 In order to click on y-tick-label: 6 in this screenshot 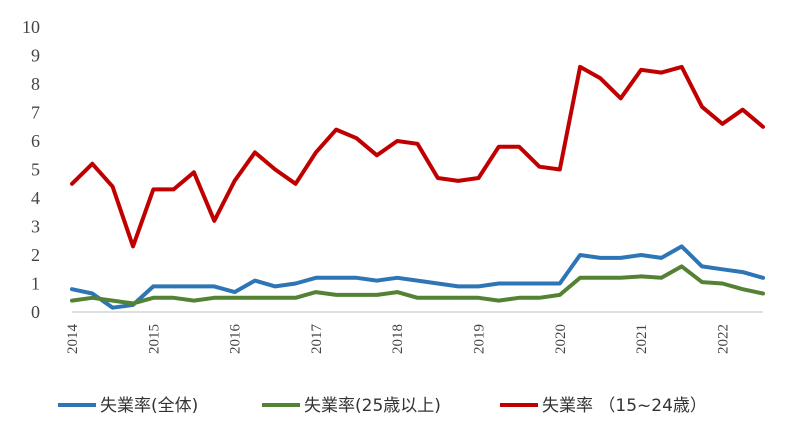, I will do `click(35, 141)`.